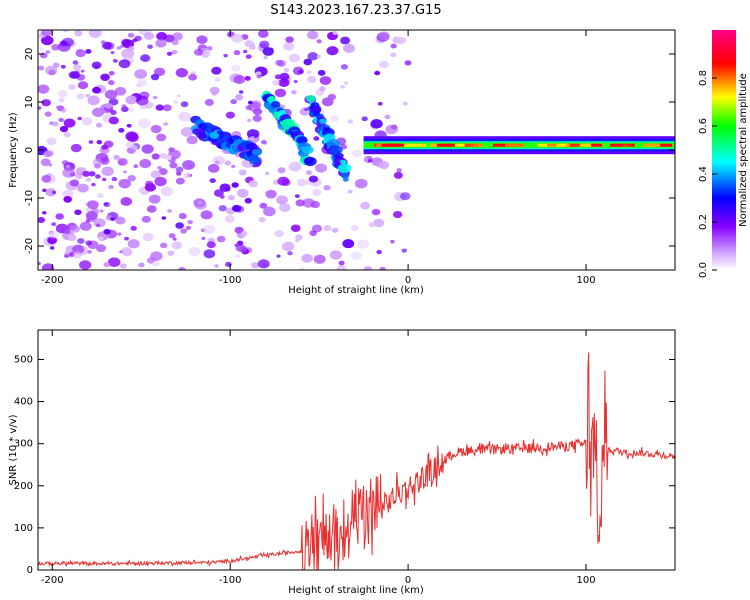 The width and height of the screenshot is (750, 600). What do you see at coordinates (23, 486) in the screenshot?
I see `y-tick-label: 200` at bounding box center [23, 486].